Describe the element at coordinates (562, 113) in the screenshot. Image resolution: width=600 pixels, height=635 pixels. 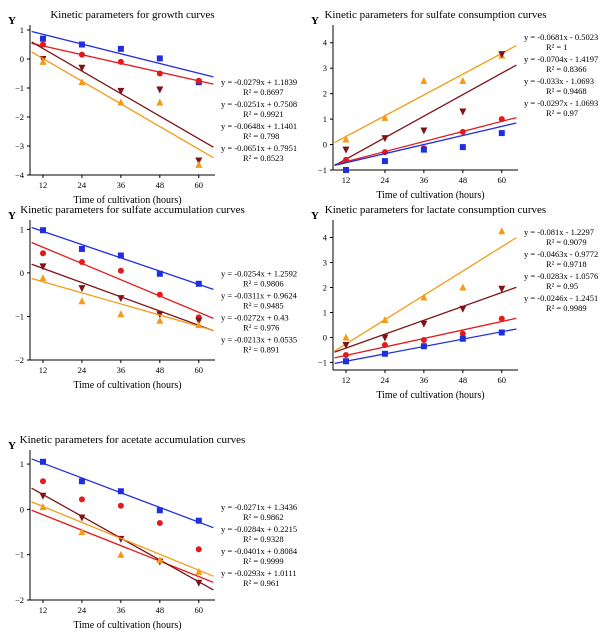
I see `r-squared-label: R² = 0.97` at that location.